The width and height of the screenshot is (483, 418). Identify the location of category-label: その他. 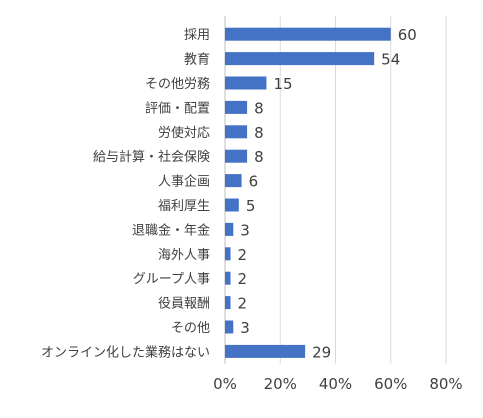
(190, 328).